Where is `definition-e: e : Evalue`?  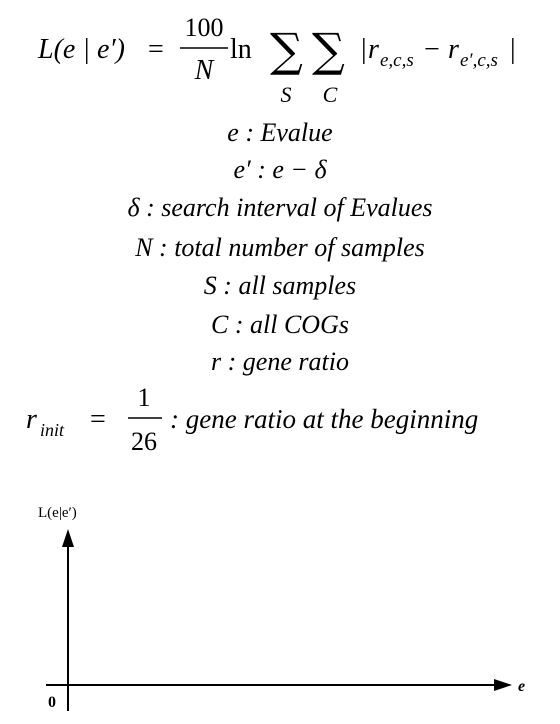 definition-e: e : Evalue is located at coordinates (280, 132).